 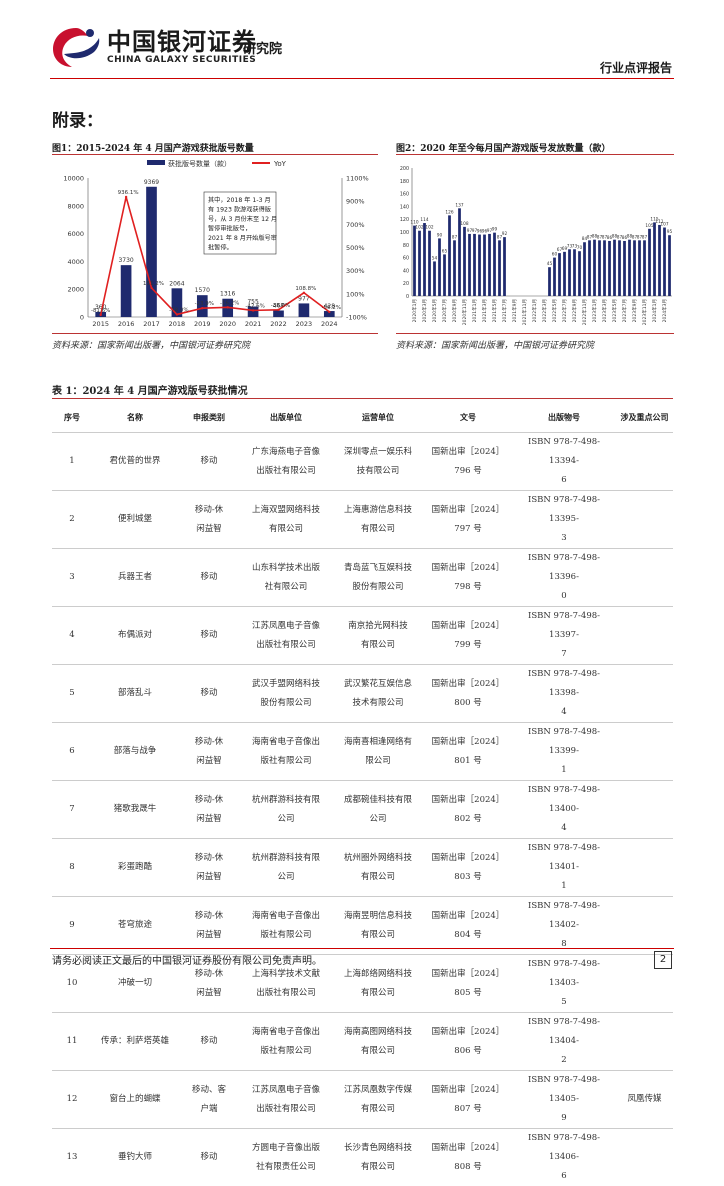 What do you see at coordinates (355, 202) in the screenshot?
I see `y-tick-right: 900%` at bounding box center [355, 202].